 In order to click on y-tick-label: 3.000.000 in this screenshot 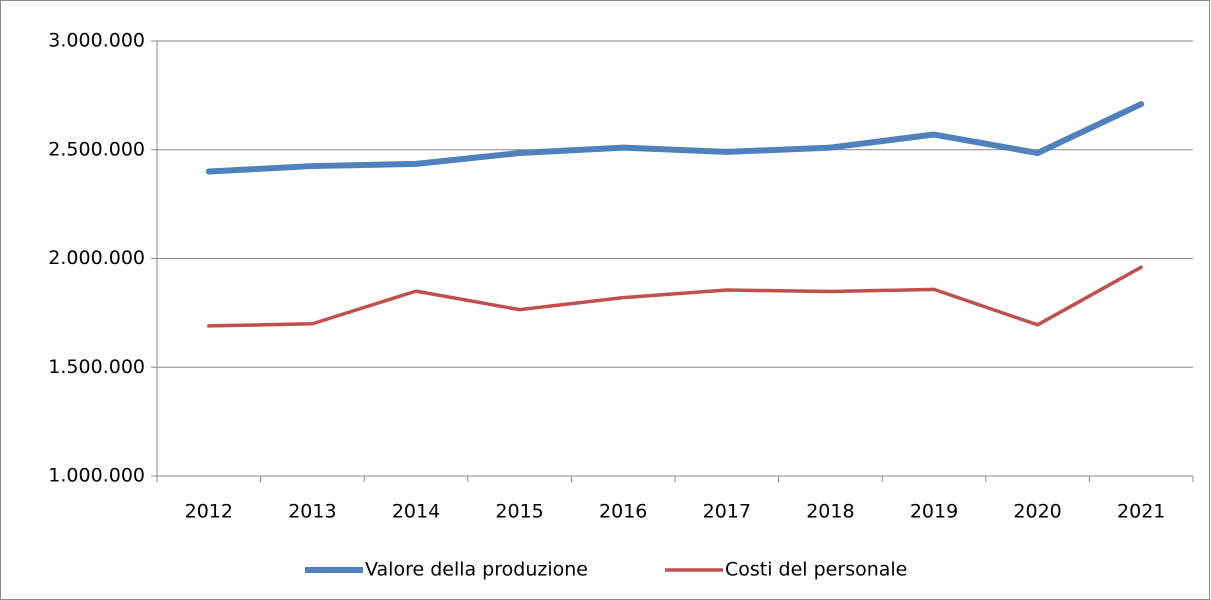, I will do `click(96, 41)`.